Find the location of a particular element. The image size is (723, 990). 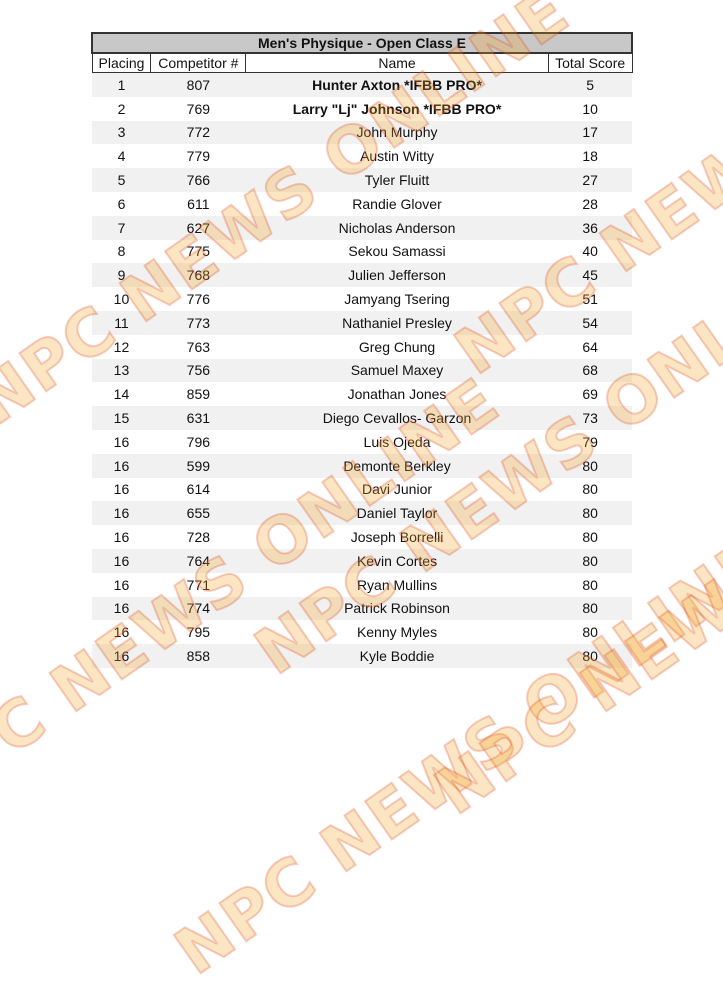

table-row: 2 769 Larry "Lj" Johnson *IFBB PRO* 10 is located at coordinates (362, 109).